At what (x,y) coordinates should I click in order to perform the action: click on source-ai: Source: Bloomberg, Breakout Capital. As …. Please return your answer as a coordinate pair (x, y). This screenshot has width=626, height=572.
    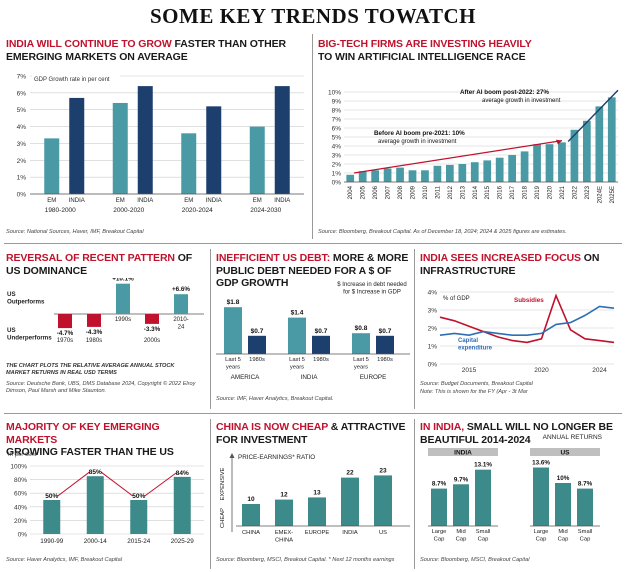
    Looking at the image, I should click on (442, 232).